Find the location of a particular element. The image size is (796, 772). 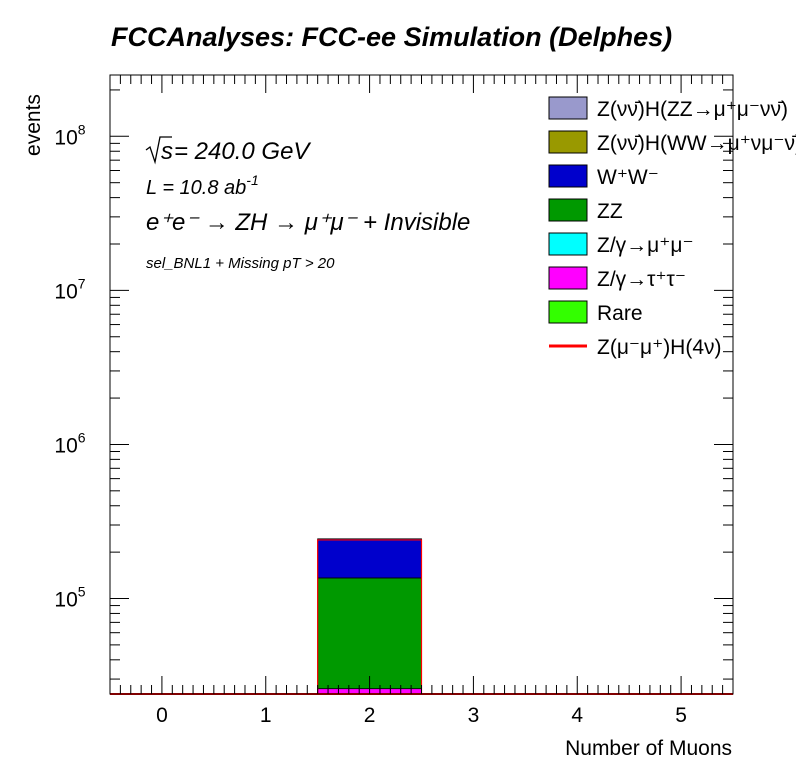

x-tick-label: 0 is located at coordinates (162, 715).